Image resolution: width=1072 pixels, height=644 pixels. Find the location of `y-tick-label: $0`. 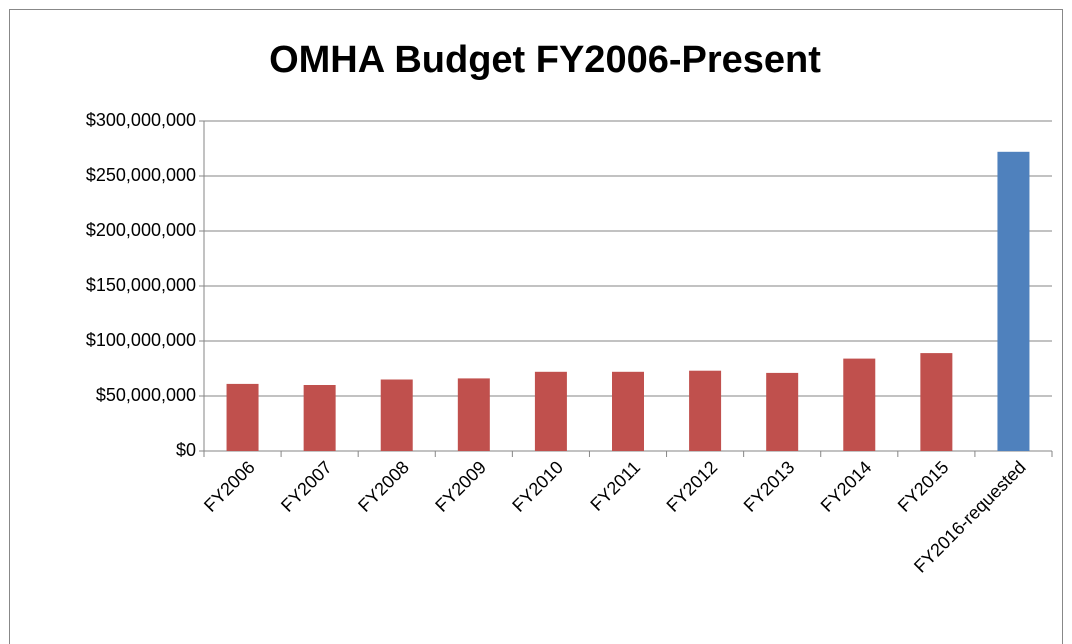

y-tick-label: $0 is located at coordinates (186, 450).